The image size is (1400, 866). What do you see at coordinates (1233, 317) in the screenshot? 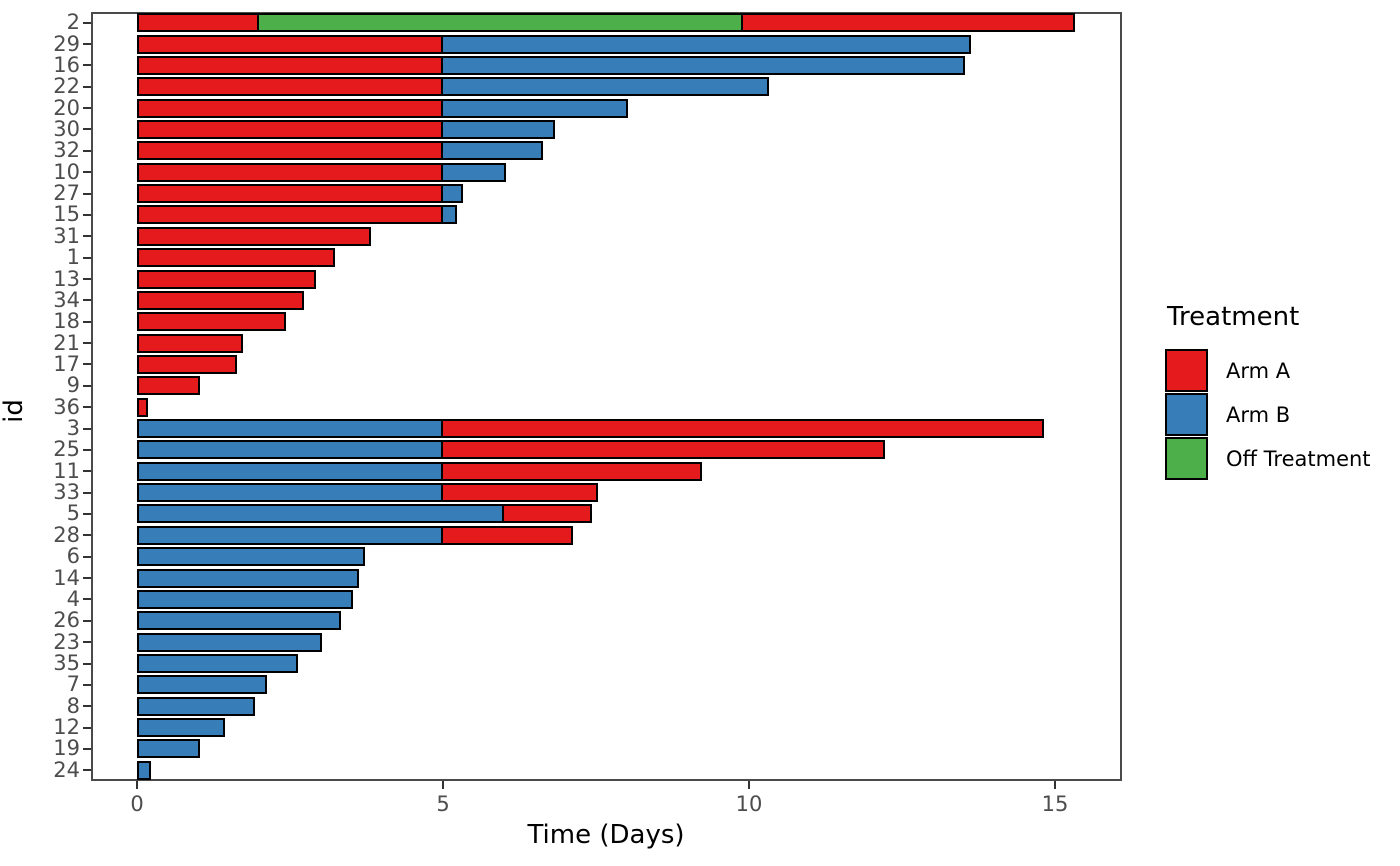
I see `legend-title: Treatment` at bounding box center [1233, 317].